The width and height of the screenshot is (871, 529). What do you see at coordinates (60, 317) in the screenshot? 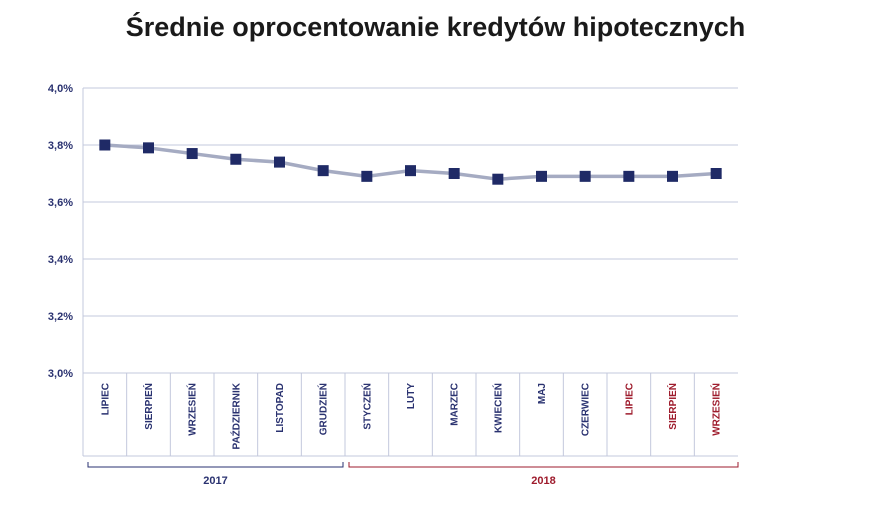
I see `y-tick-label: 3,2%` at bounding box center [60, 317].